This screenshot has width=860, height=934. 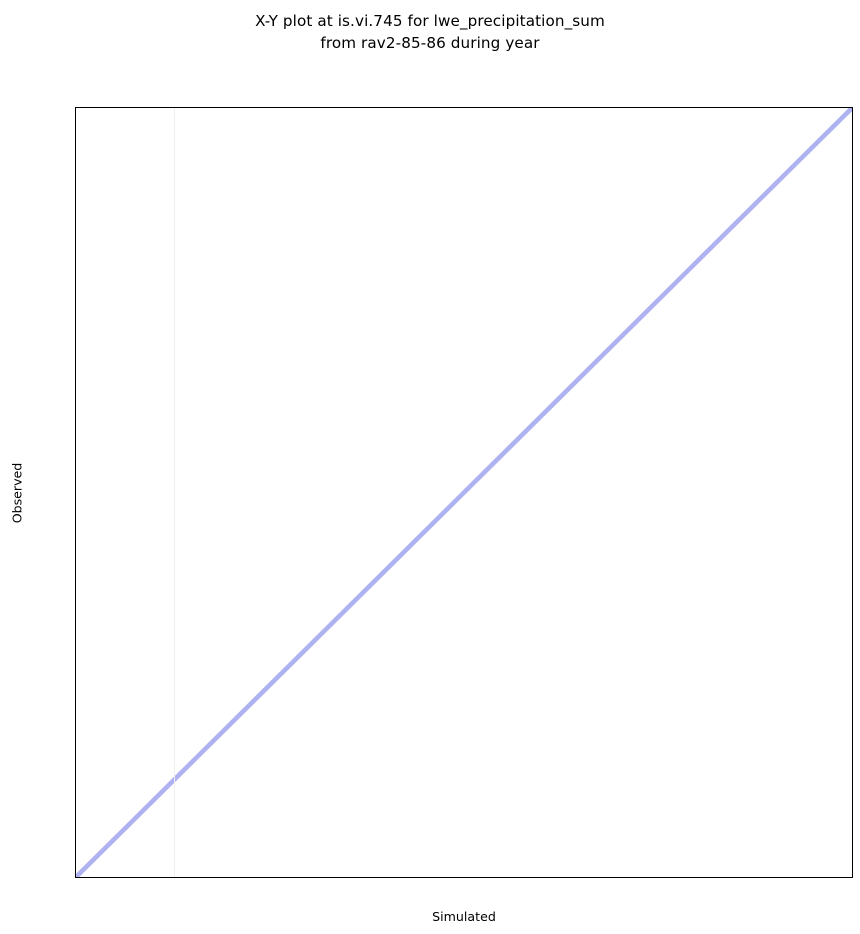 I want to click on y-axis-label-text: Observed, so click(x=17, y=492).